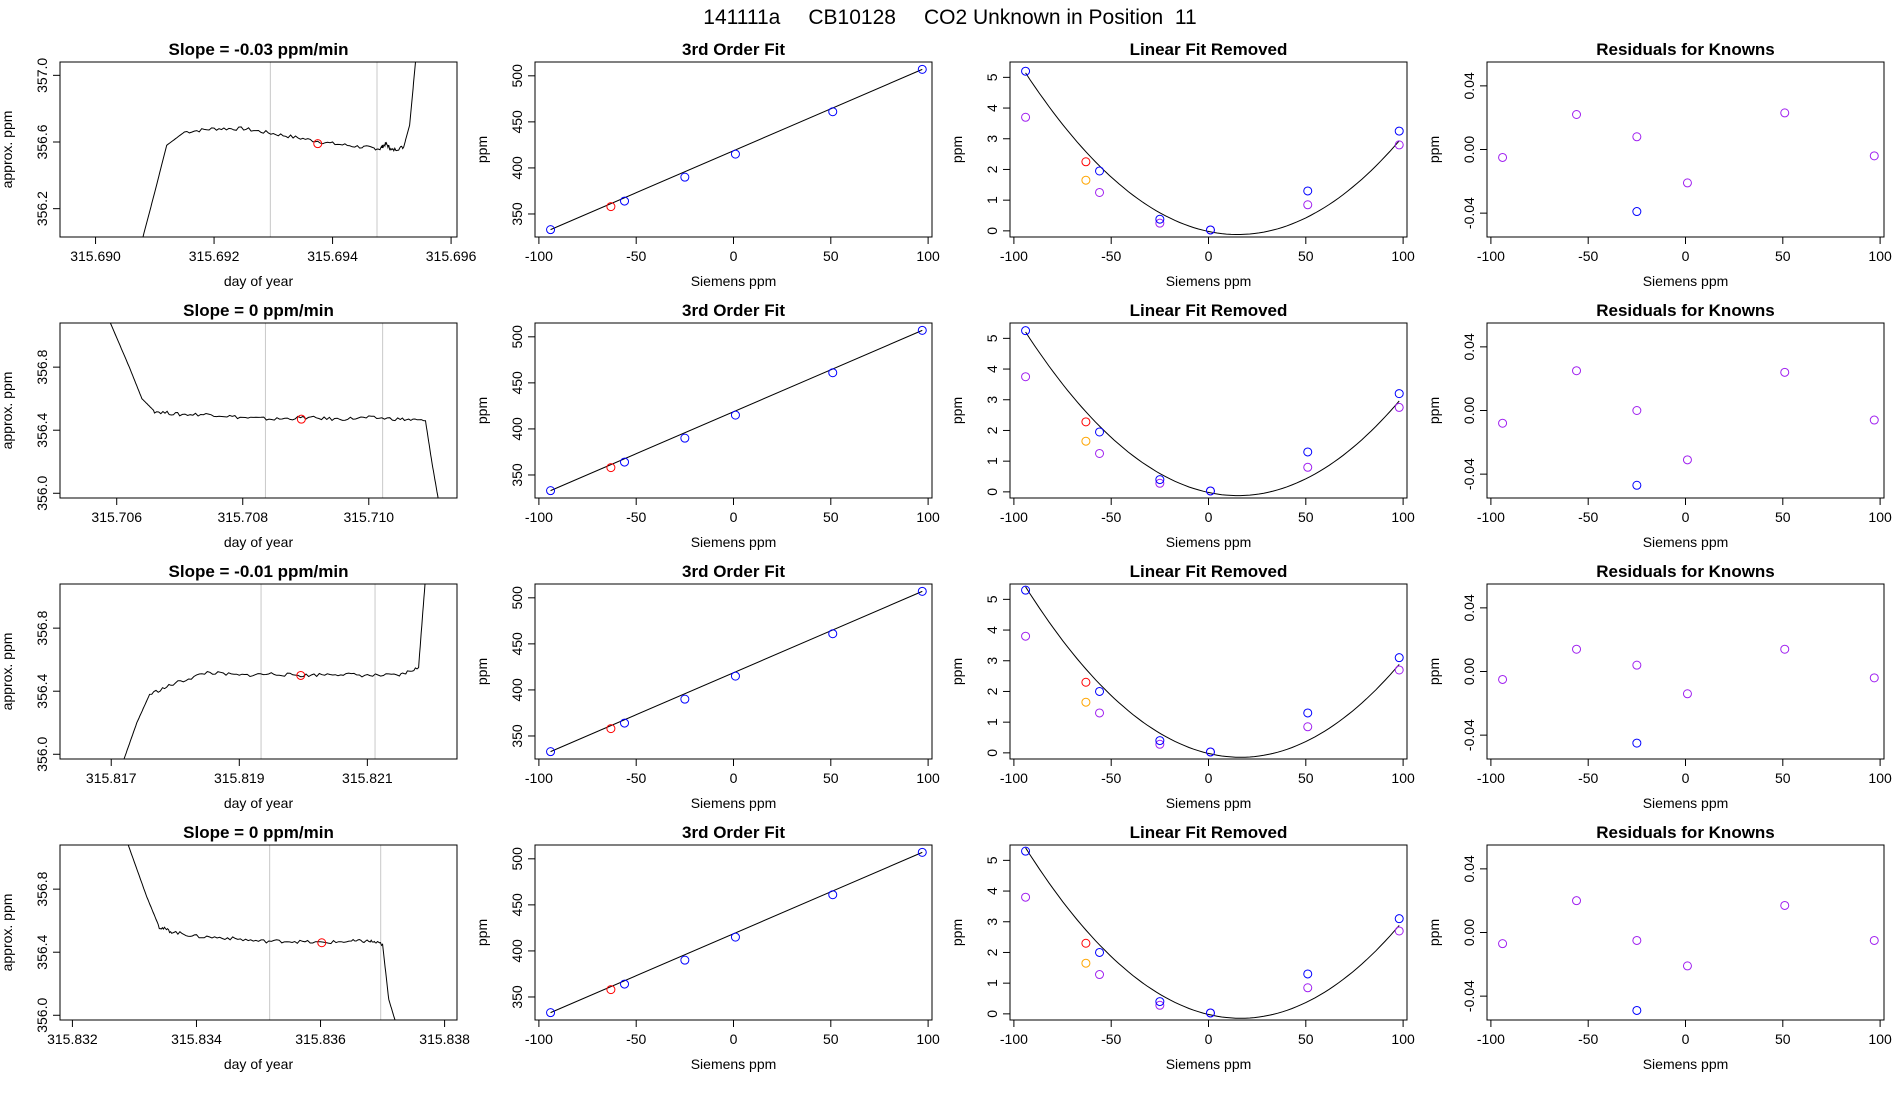  What do you see at coordinates (742, 17) in the screenshot?
I see `run-id: 141111a` at bounding box center [742, 17].